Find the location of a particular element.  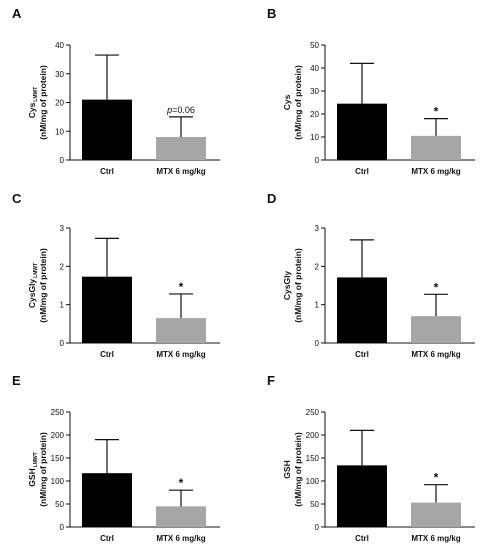

y-axis-label: CysGly is located at coordinates (287, 286).